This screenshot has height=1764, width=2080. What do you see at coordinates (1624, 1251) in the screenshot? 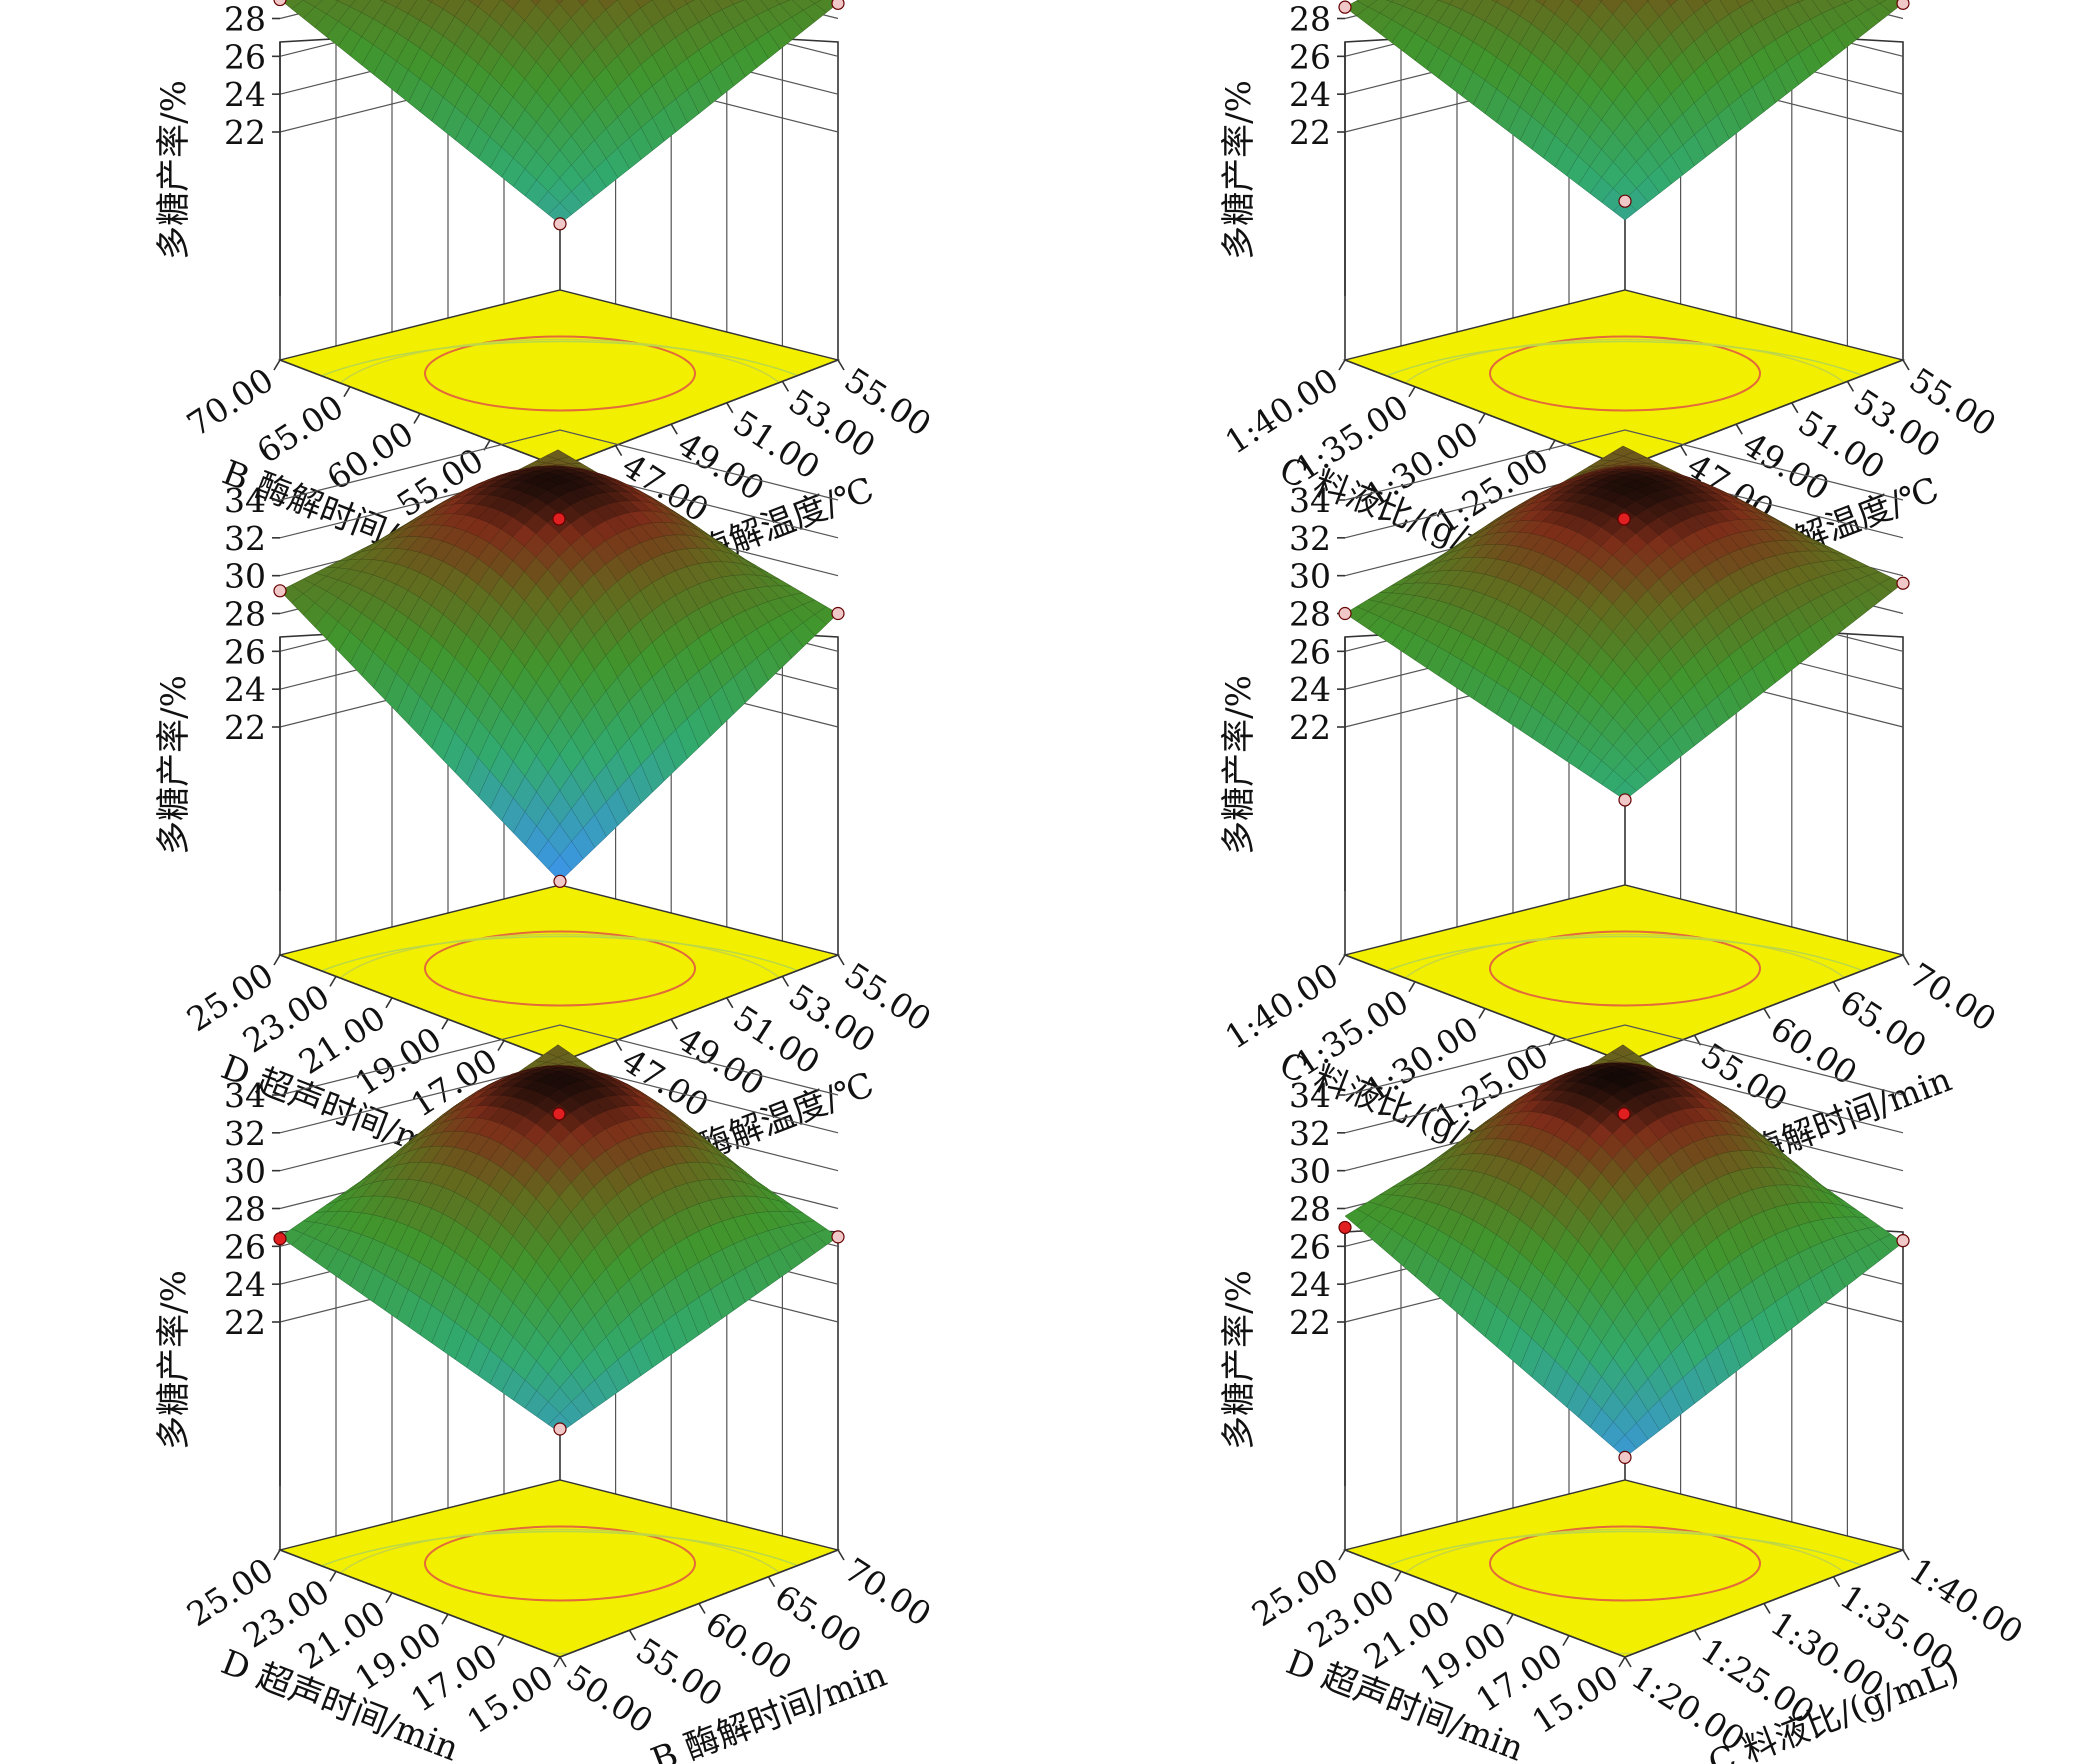
I see `response-surface` at bounding box center [1624, 1251].